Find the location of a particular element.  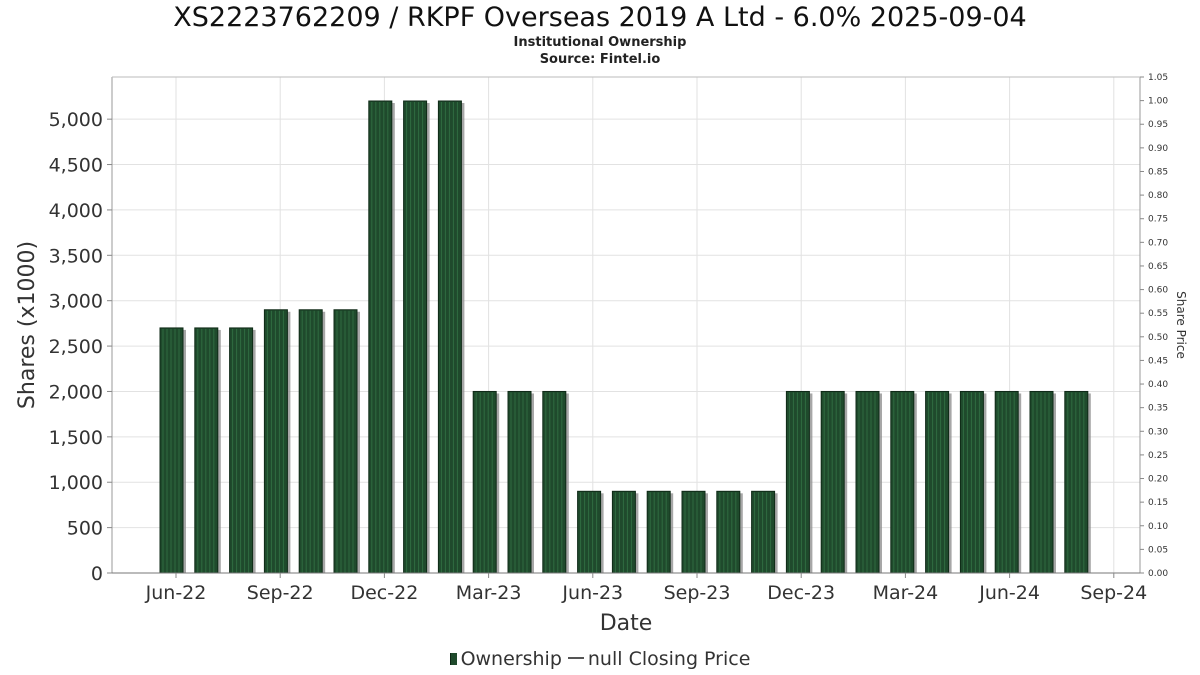

price-line-icon is located at coordinates (575, 658).